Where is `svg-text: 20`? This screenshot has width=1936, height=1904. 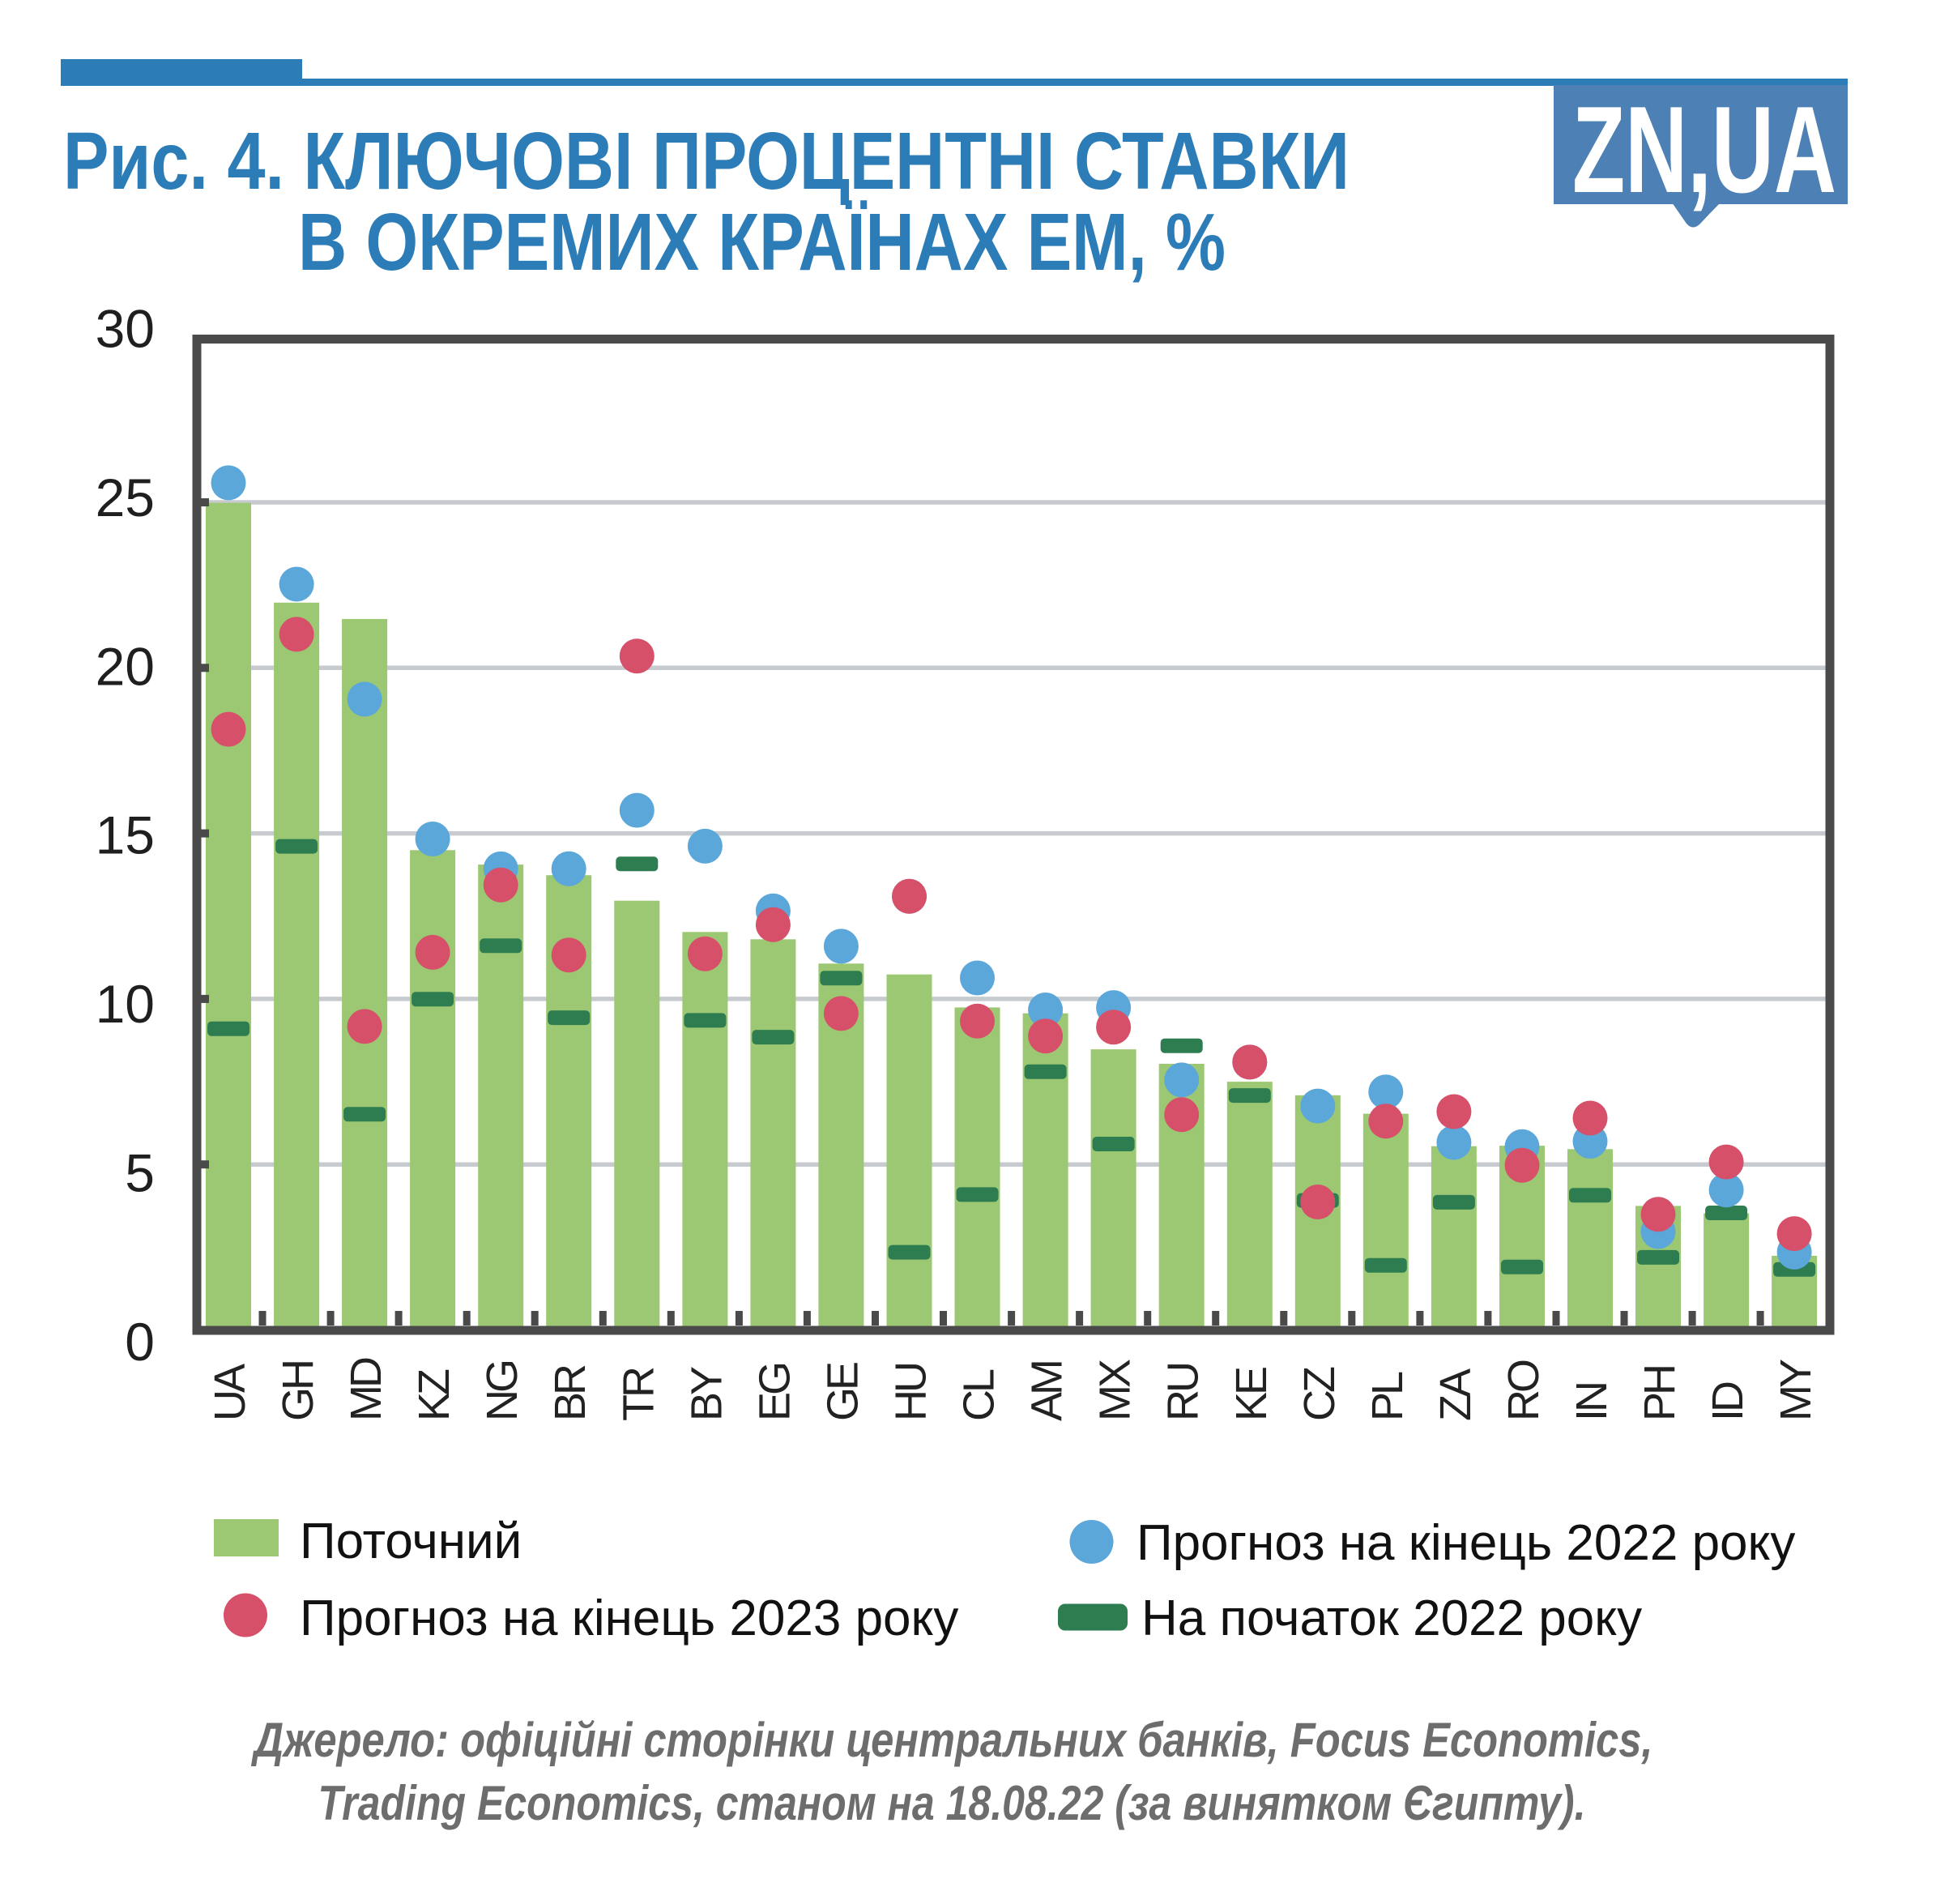
svg-text: 20 is located at coordinates (125, 666).